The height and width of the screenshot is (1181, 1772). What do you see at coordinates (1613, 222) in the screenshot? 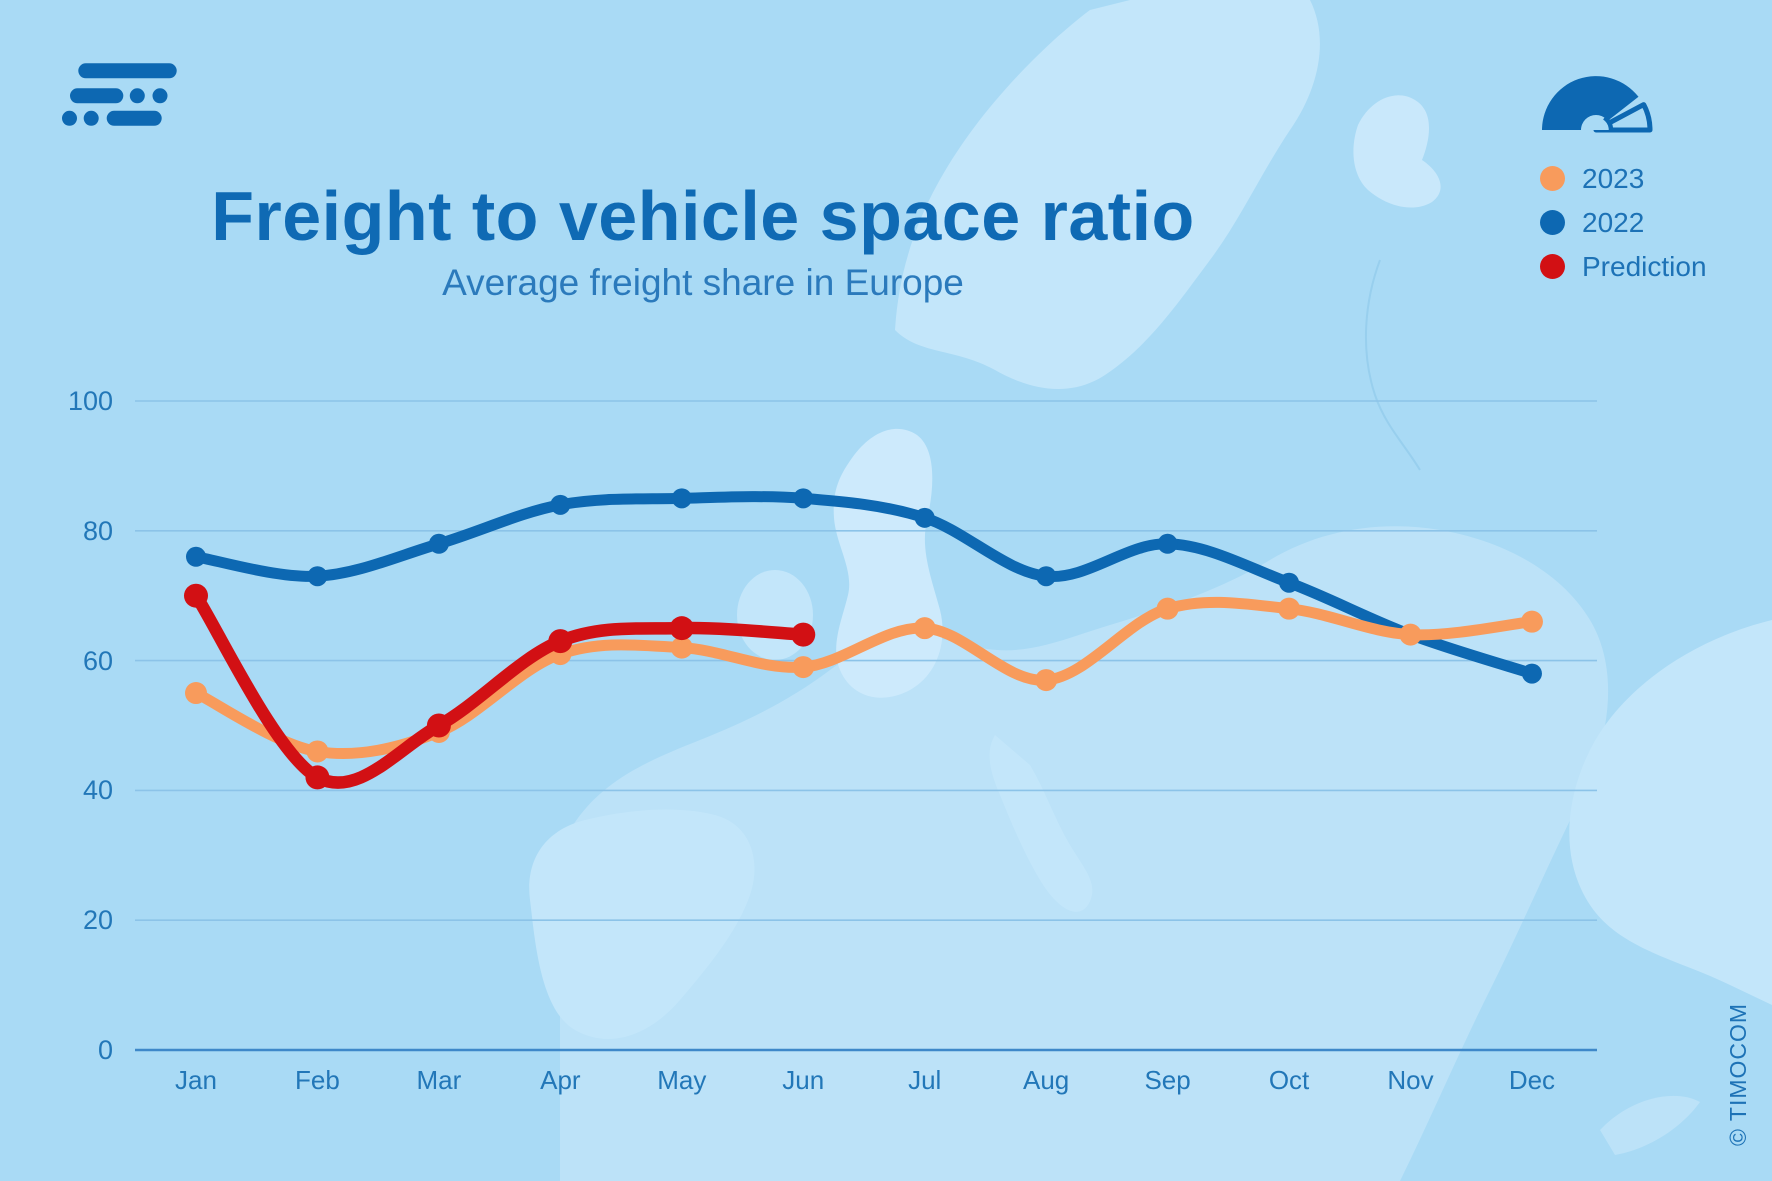
I see `legend-label-2022: 2022` at bounding box center [1613, 222].